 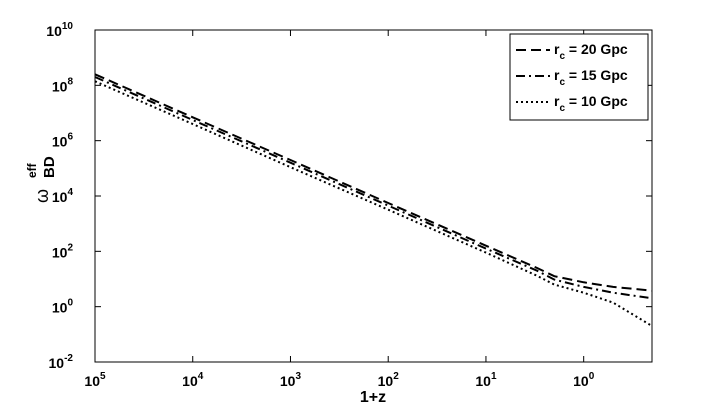 I want to click on y-label-symbol: ω, so click(x=42, y=196).